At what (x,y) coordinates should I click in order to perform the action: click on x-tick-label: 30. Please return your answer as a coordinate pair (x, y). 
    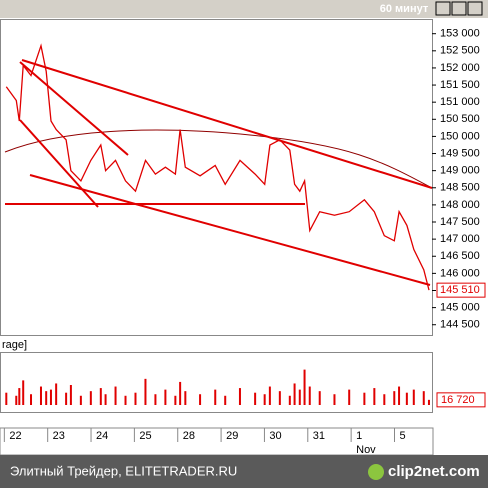
    Looking at the image, I should click on (275, 436).